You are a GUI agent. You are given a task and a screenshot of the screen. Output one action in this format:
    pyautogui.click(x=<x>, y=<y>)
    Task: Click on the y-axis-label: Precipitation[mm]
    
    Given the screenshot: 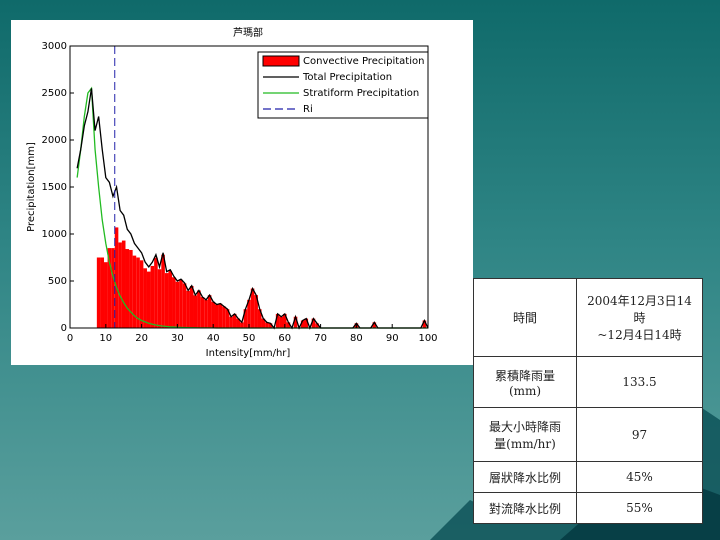 What is the action you would take?
    pyautogui.click(x=31, y=187)
    